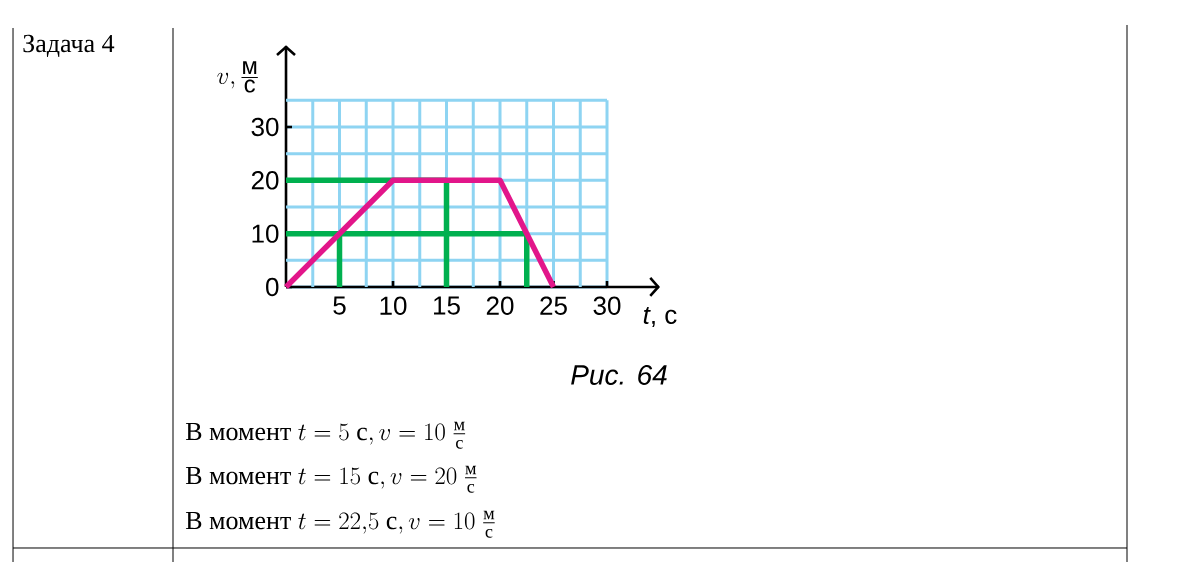 The image size is (1190, 588). What do you see at coordinates (331, 479) in the screenshot?
I see `text: $\text{В момент } t = 15\text{ с}, v = 20\ \frac{\text{м}}{\text{с}}$` at bounding box center [331, 479].